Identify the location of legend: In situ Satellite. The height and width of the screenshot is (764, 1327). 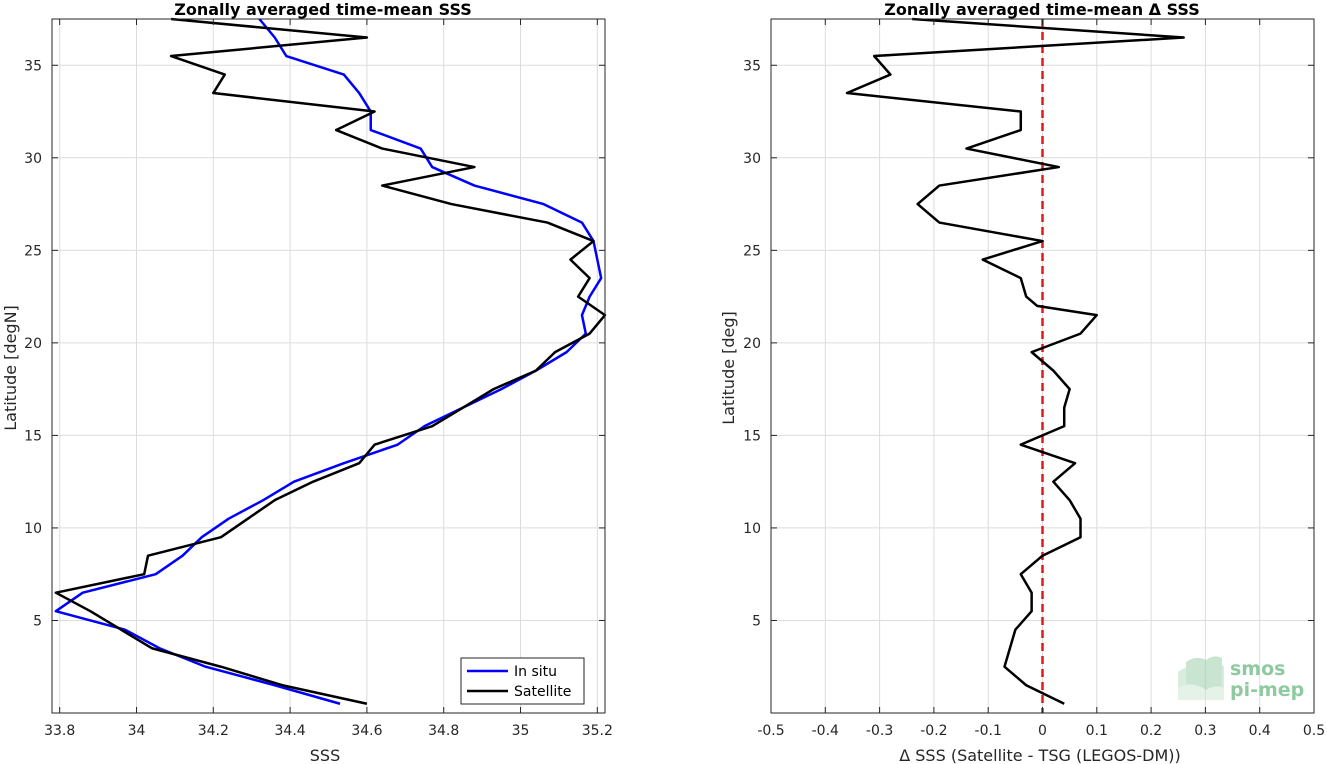
(522, 681).